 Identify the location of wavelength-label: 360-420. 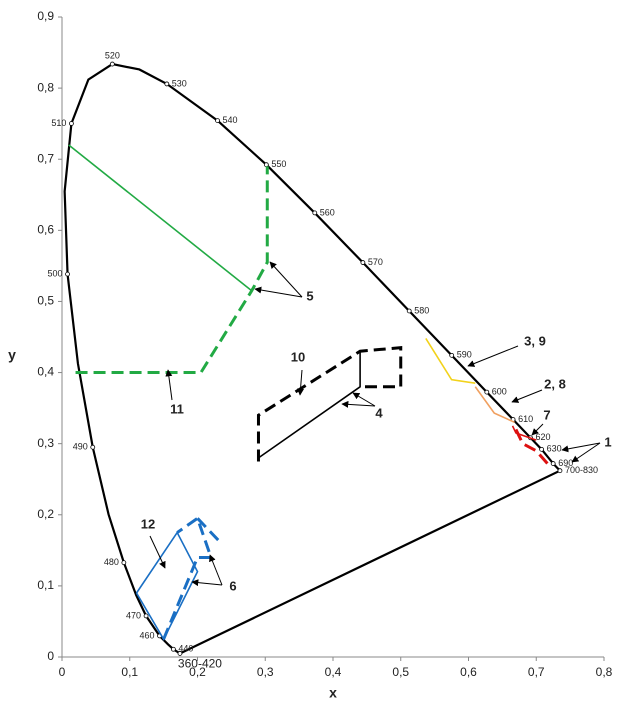
(200, 664).